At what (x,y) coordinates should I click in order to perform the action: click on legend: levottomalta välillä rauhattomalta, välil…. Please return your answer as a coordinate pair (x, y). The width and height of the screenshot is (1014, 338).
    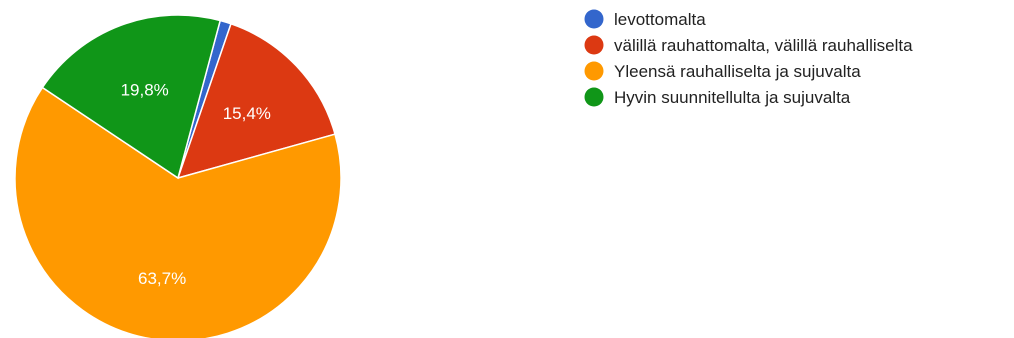
    Looking at the image, I should click on (748, 58).